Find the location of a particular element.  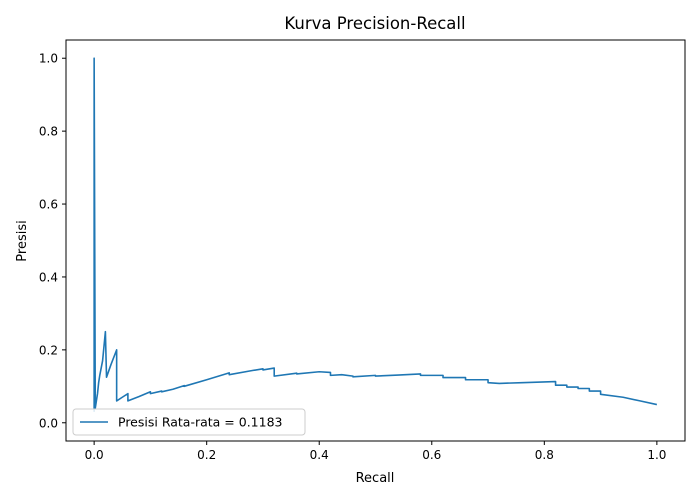

legend: Presisi Rata-rata = 0.1183 is located at coordinates (189, 422).